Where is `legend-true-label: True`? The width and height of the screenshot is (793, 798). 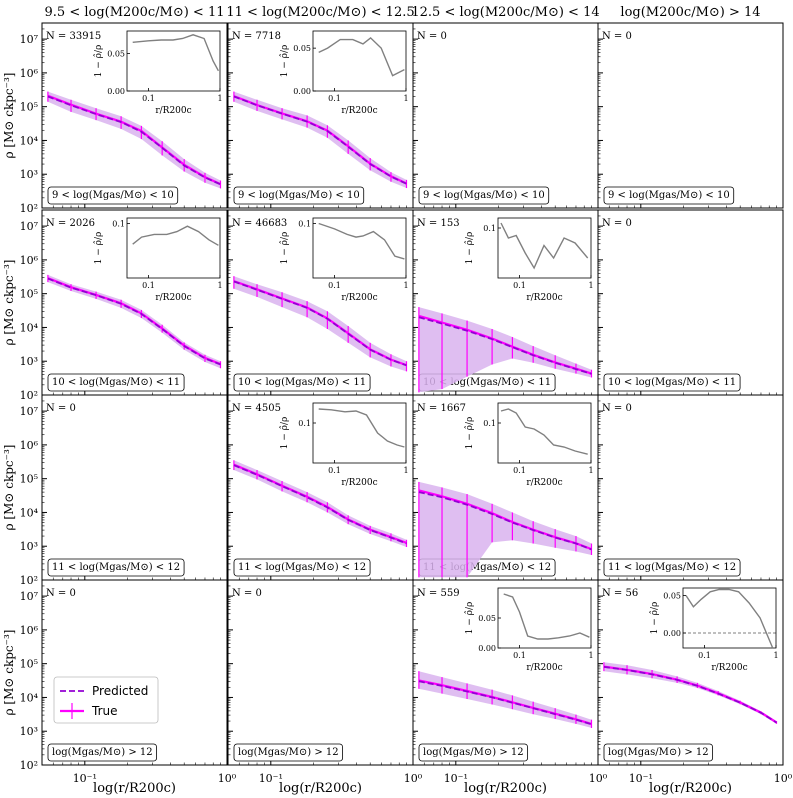 legend-true-label: True is located at coordinates (104, 711).